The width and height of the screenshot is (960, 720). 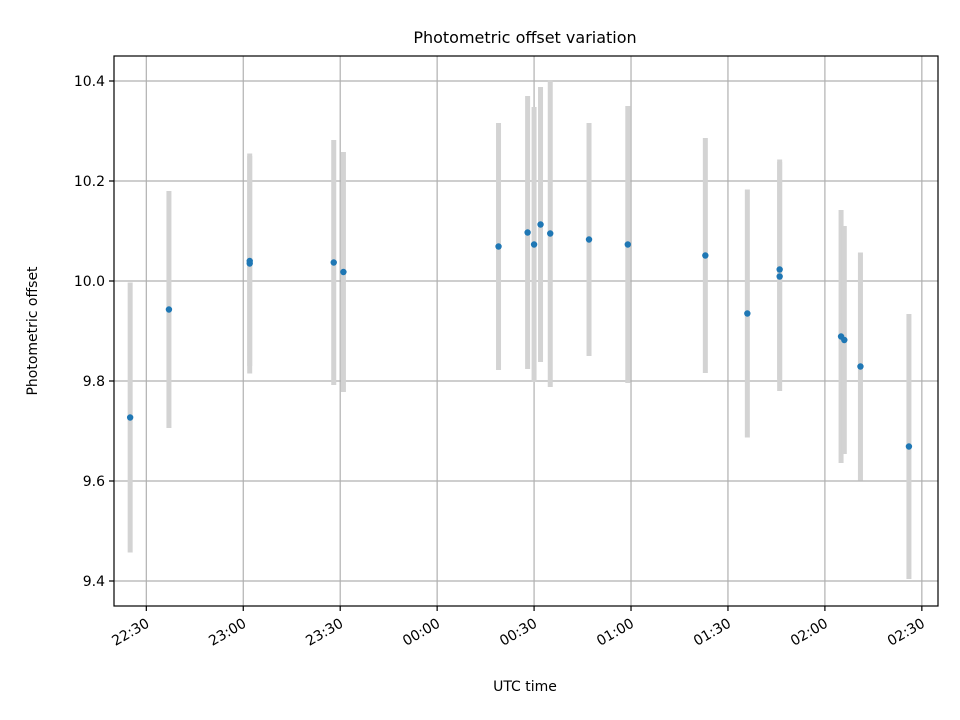 What do you see at coordinates (525, 687) in the screenshot?
I see `x-axis-label: UTC time` at bounding box center [525, 687].